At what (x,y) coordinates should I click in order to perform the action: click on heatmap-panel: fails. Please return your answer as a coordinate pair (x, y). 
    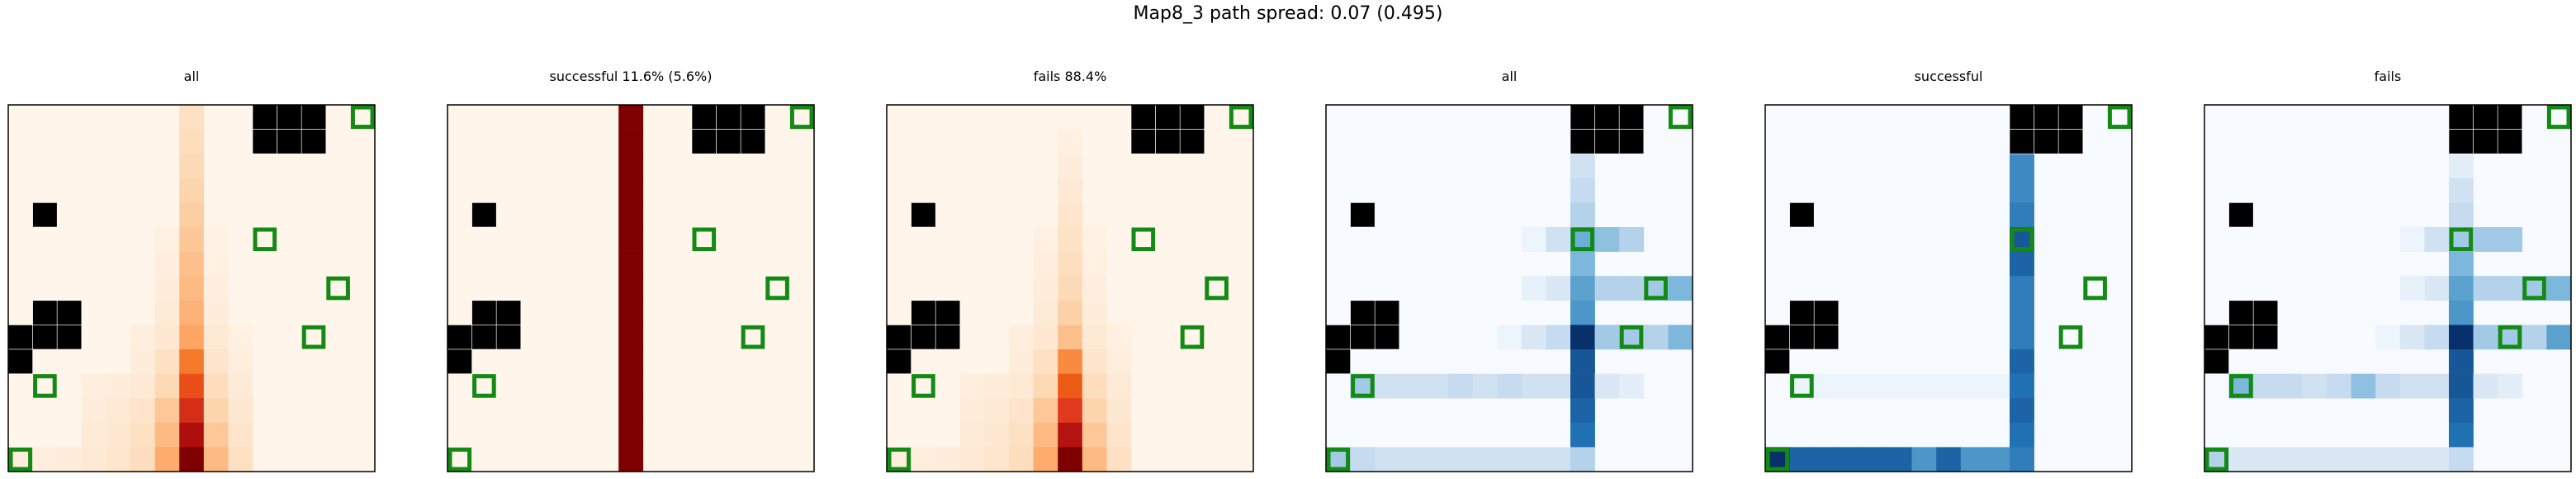
    Looking at the image, I should click on (2388, 270).